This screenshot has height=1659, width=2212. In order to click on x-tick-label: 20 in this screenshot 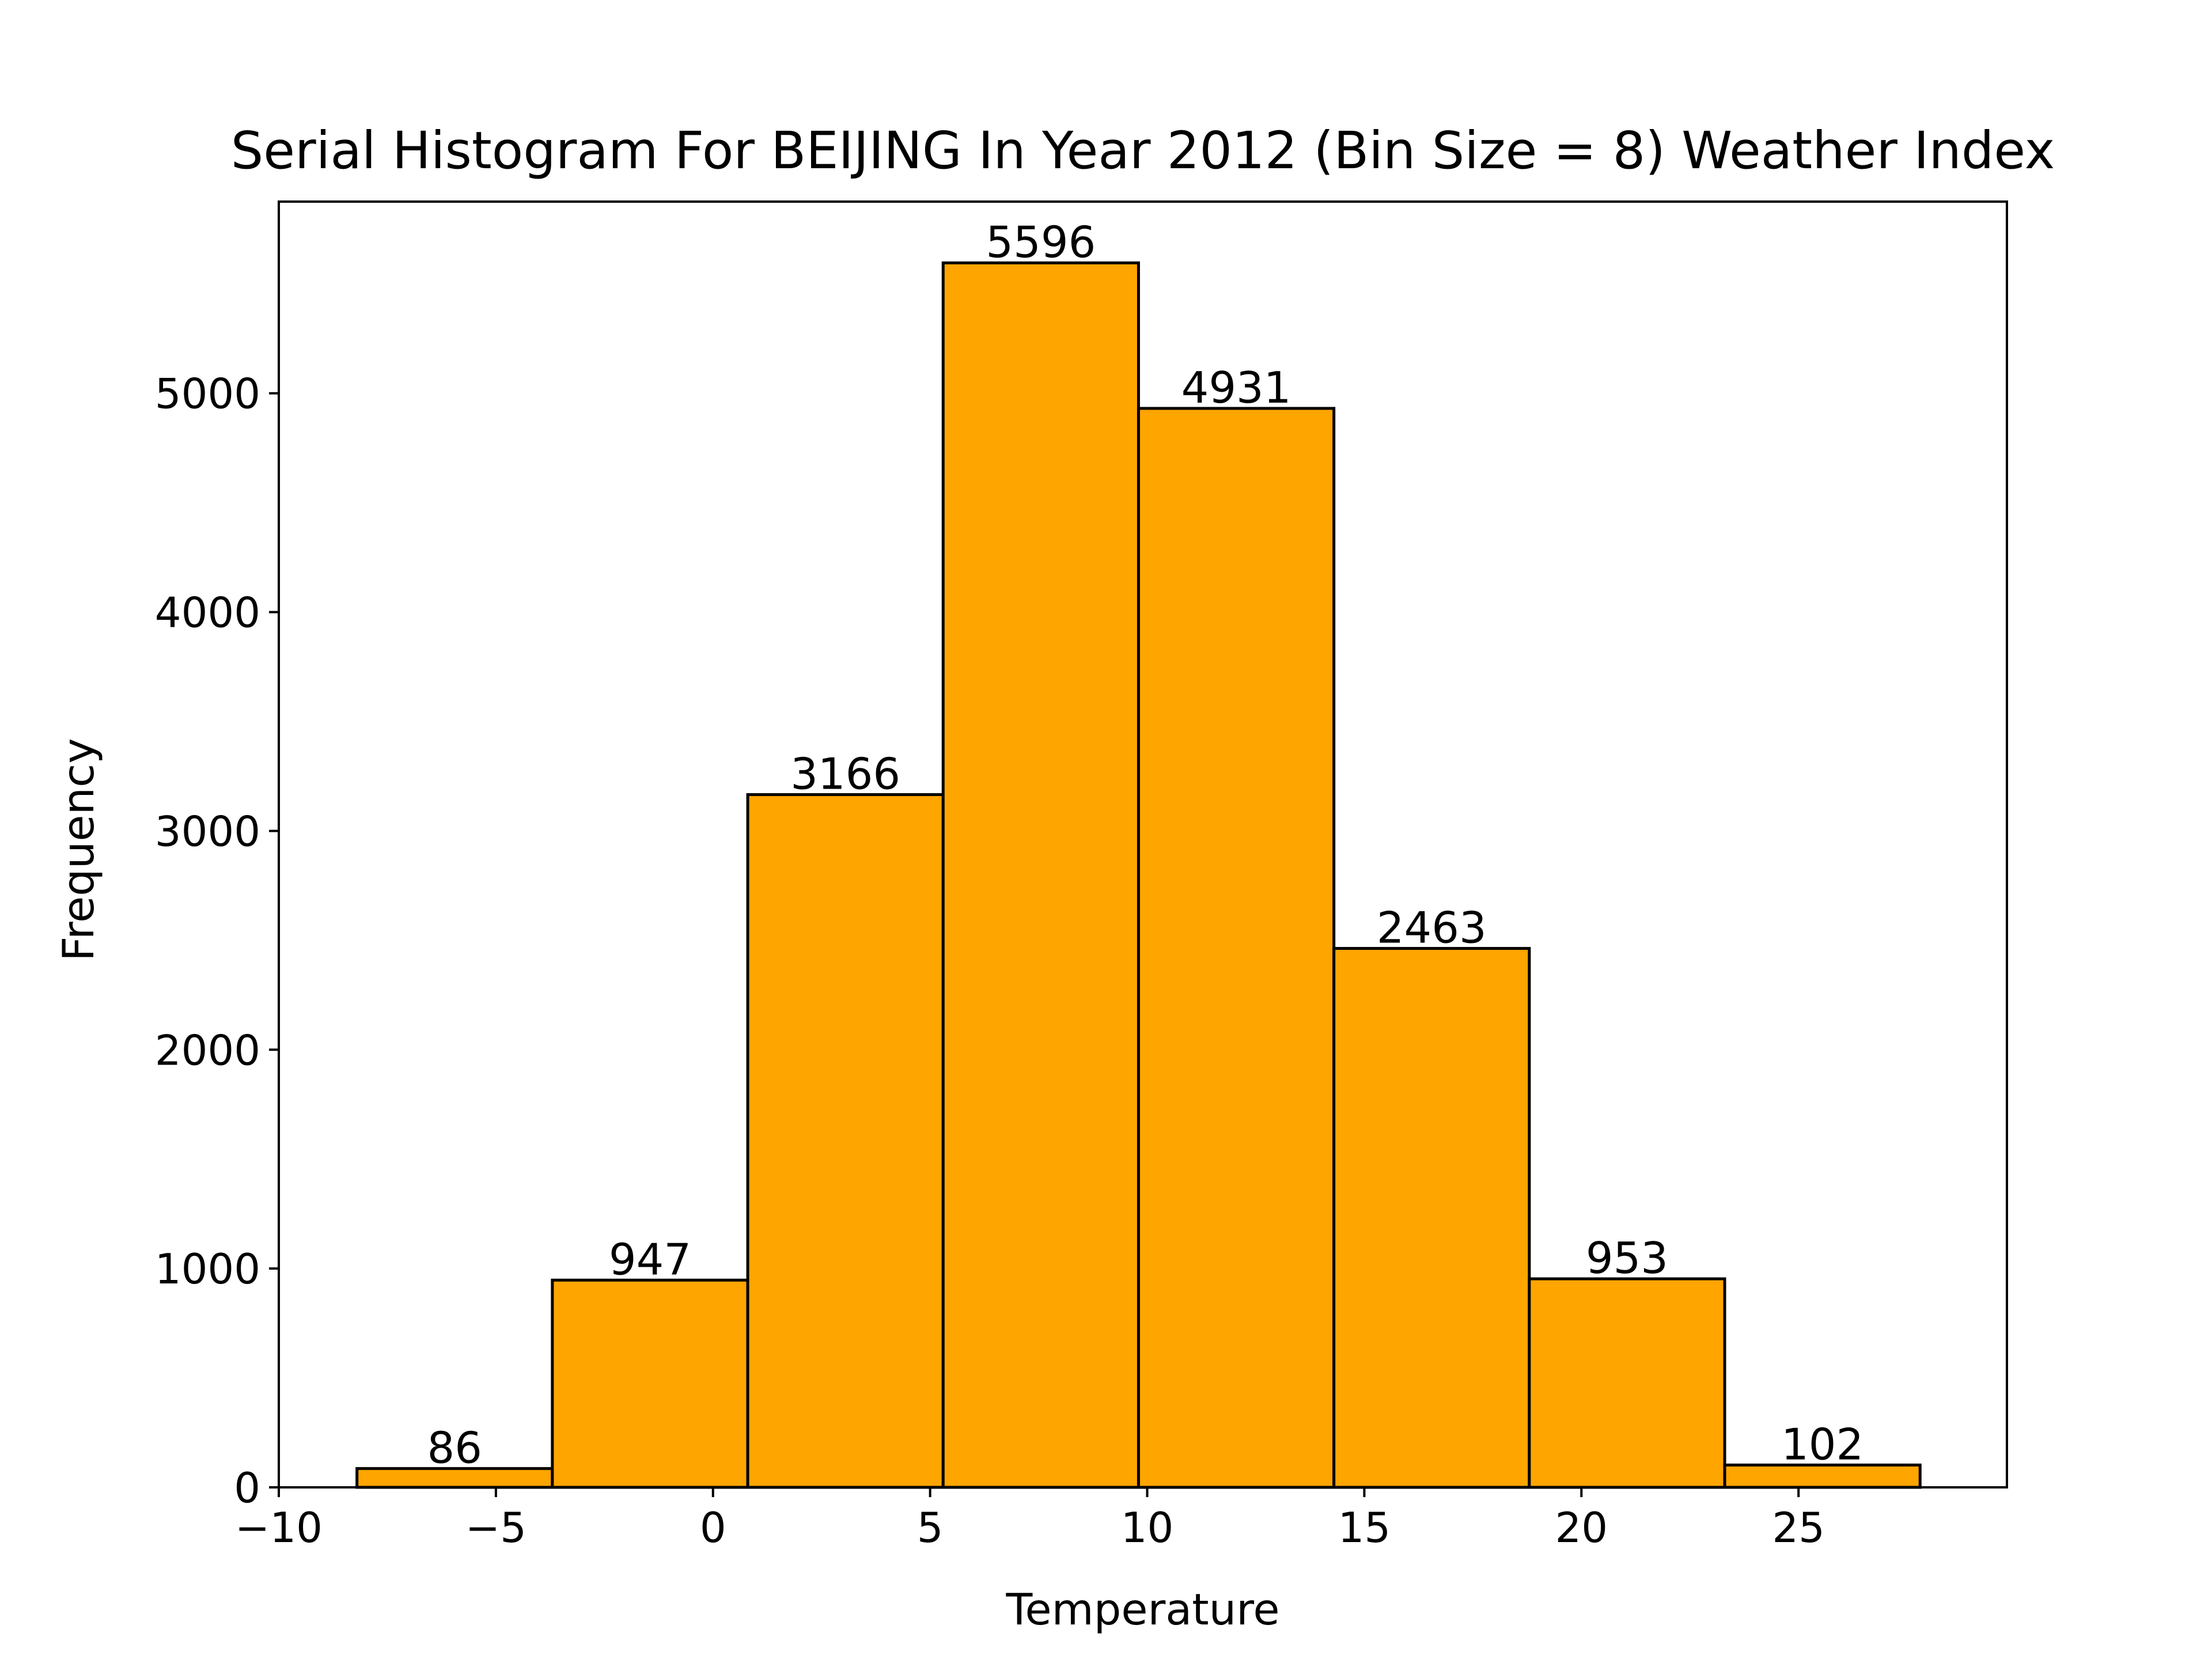, I will do `click(1581, 1527)`.